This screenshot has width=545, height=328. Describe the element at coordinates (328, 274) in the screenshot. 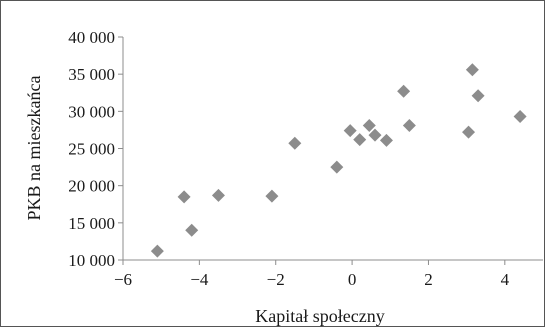

I see `x-axis: −6 −4 −2 0 2 4` at that location.